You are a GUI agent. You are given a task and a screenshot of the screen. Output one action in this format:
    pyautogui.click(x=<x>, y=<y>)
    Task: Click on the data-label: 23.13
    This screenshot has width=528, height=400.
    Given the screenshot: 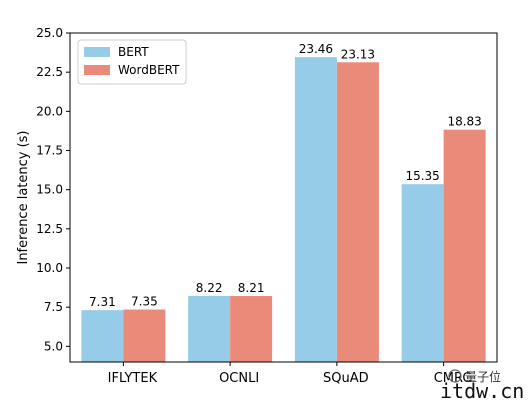 What is the action you would take?
    pyautogui.click(x=358, y=54)
    